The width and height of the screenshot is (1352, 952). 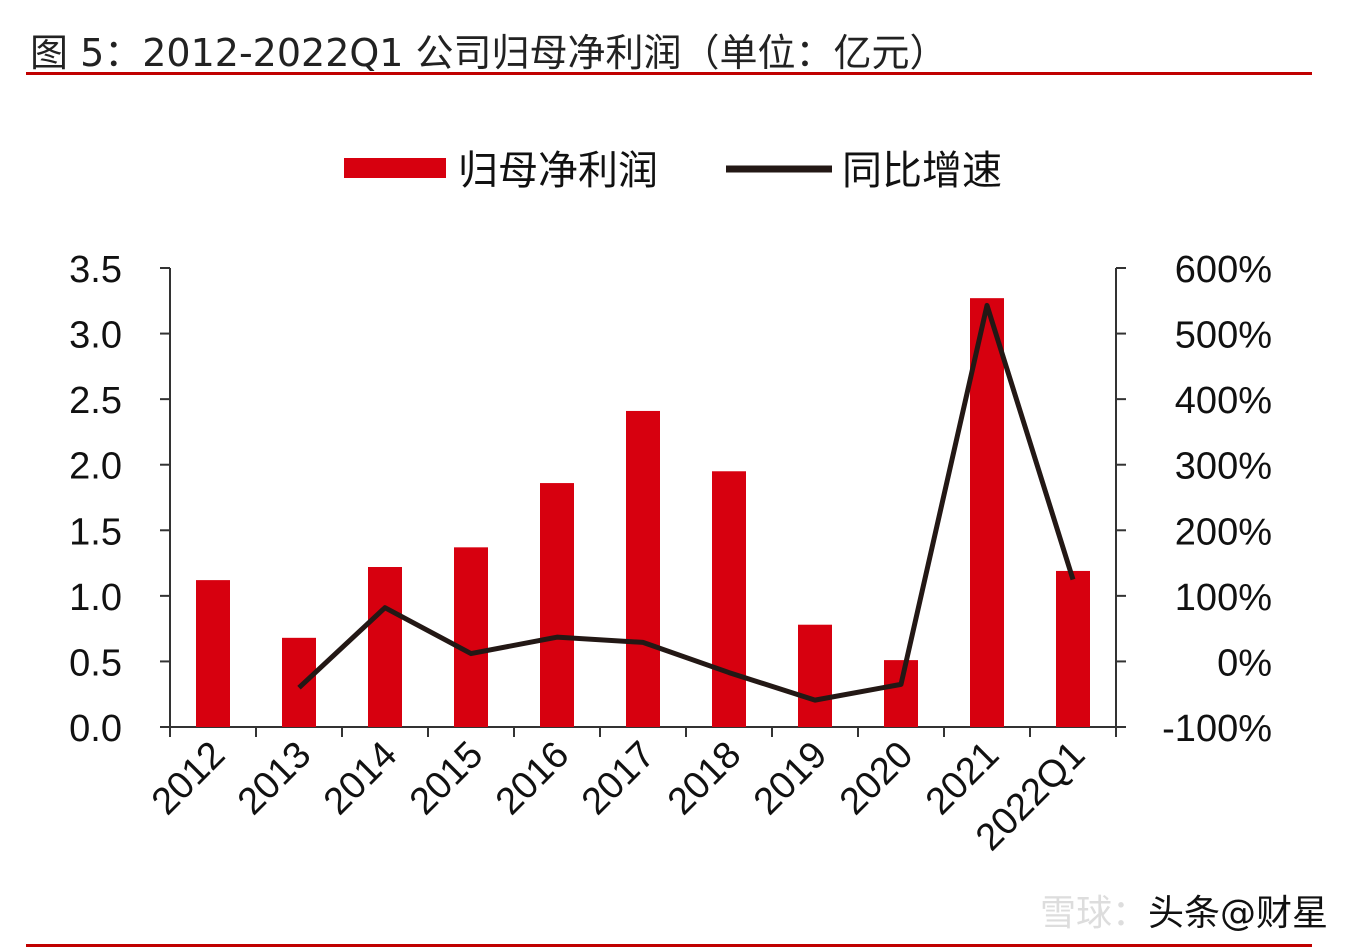 I want to click on bar-2013, so click(x=299, y=682).